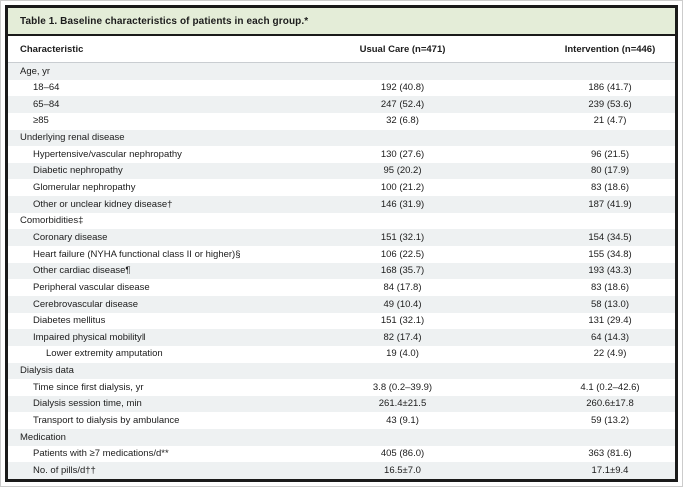  Describe the element at coordinates (91, 287) in the screenshot. I see `row-label: Peripheral vascular disease` at that location.